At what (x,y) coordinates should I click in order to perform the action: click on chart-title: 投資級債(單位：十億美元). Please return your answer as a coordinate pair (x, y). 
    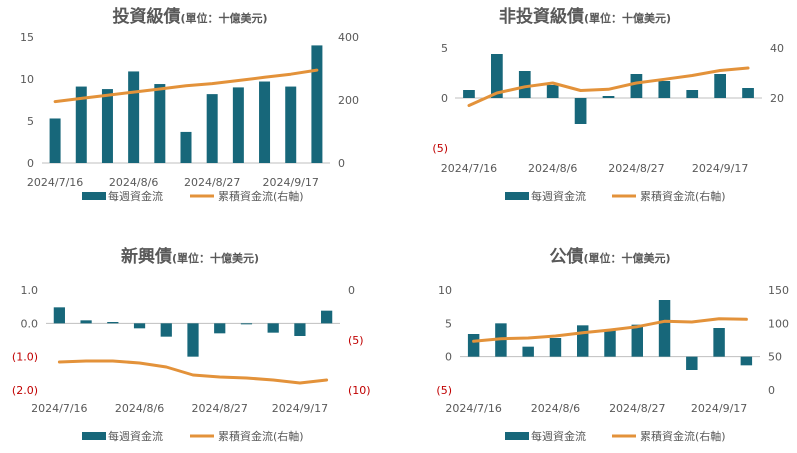
    Looking at the image, I should click on (189, 16).